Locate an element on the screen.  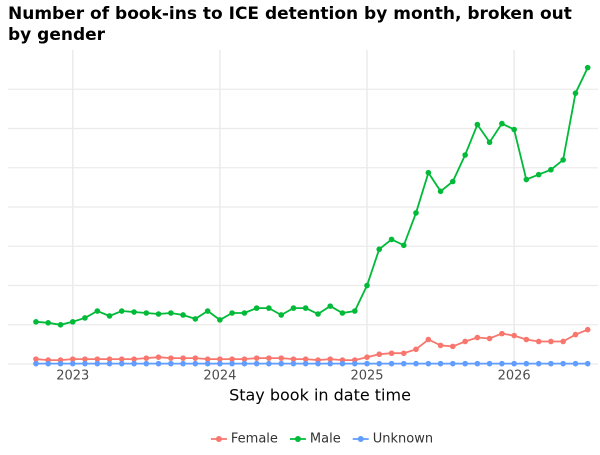
legend: Female Male Unknown is located at coordinates (321, 439).